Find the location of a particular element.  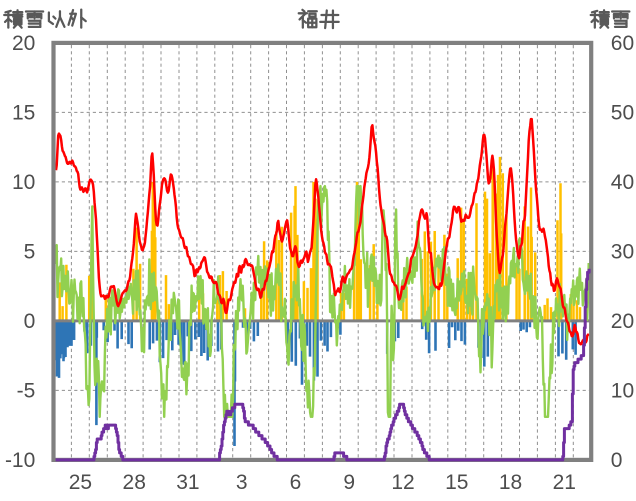

svg-text: -5 is located at coordinates (26, 391).